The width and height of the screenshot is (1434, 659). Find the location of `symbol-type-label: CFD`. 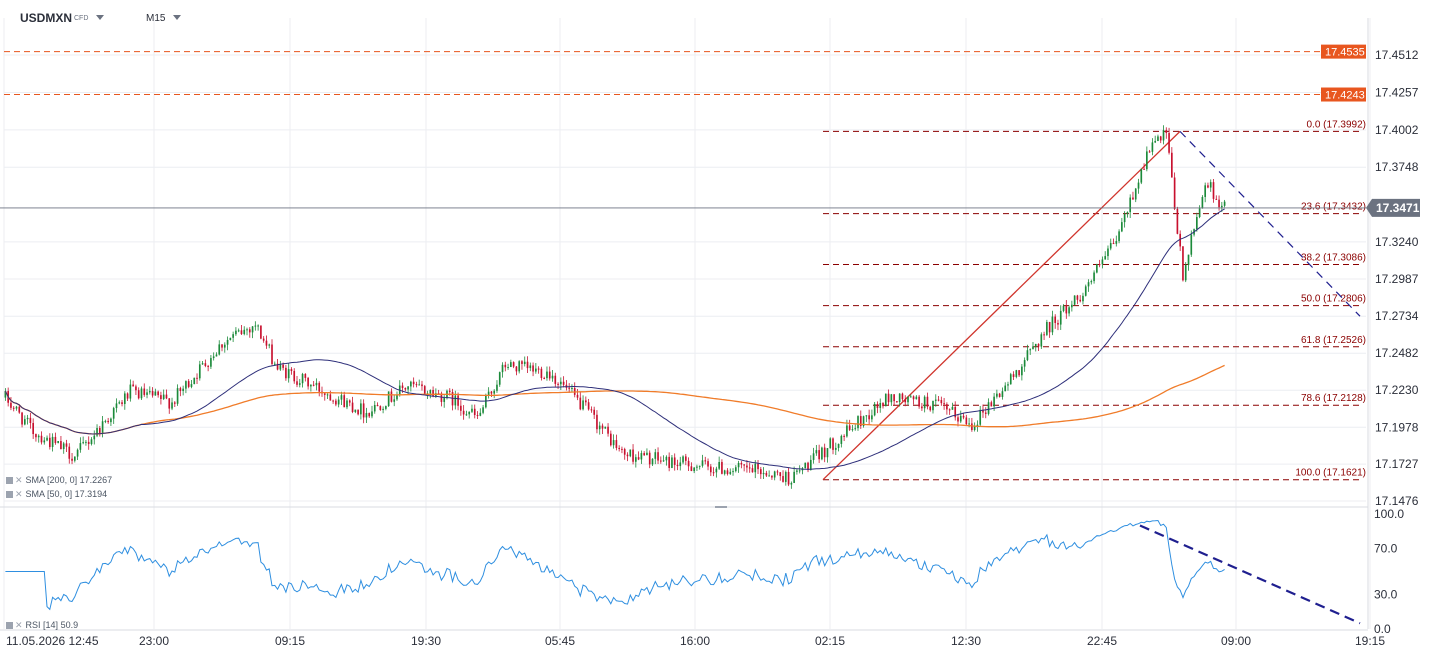

symbol-type-label: CFD is located at coordinates (81, 18).